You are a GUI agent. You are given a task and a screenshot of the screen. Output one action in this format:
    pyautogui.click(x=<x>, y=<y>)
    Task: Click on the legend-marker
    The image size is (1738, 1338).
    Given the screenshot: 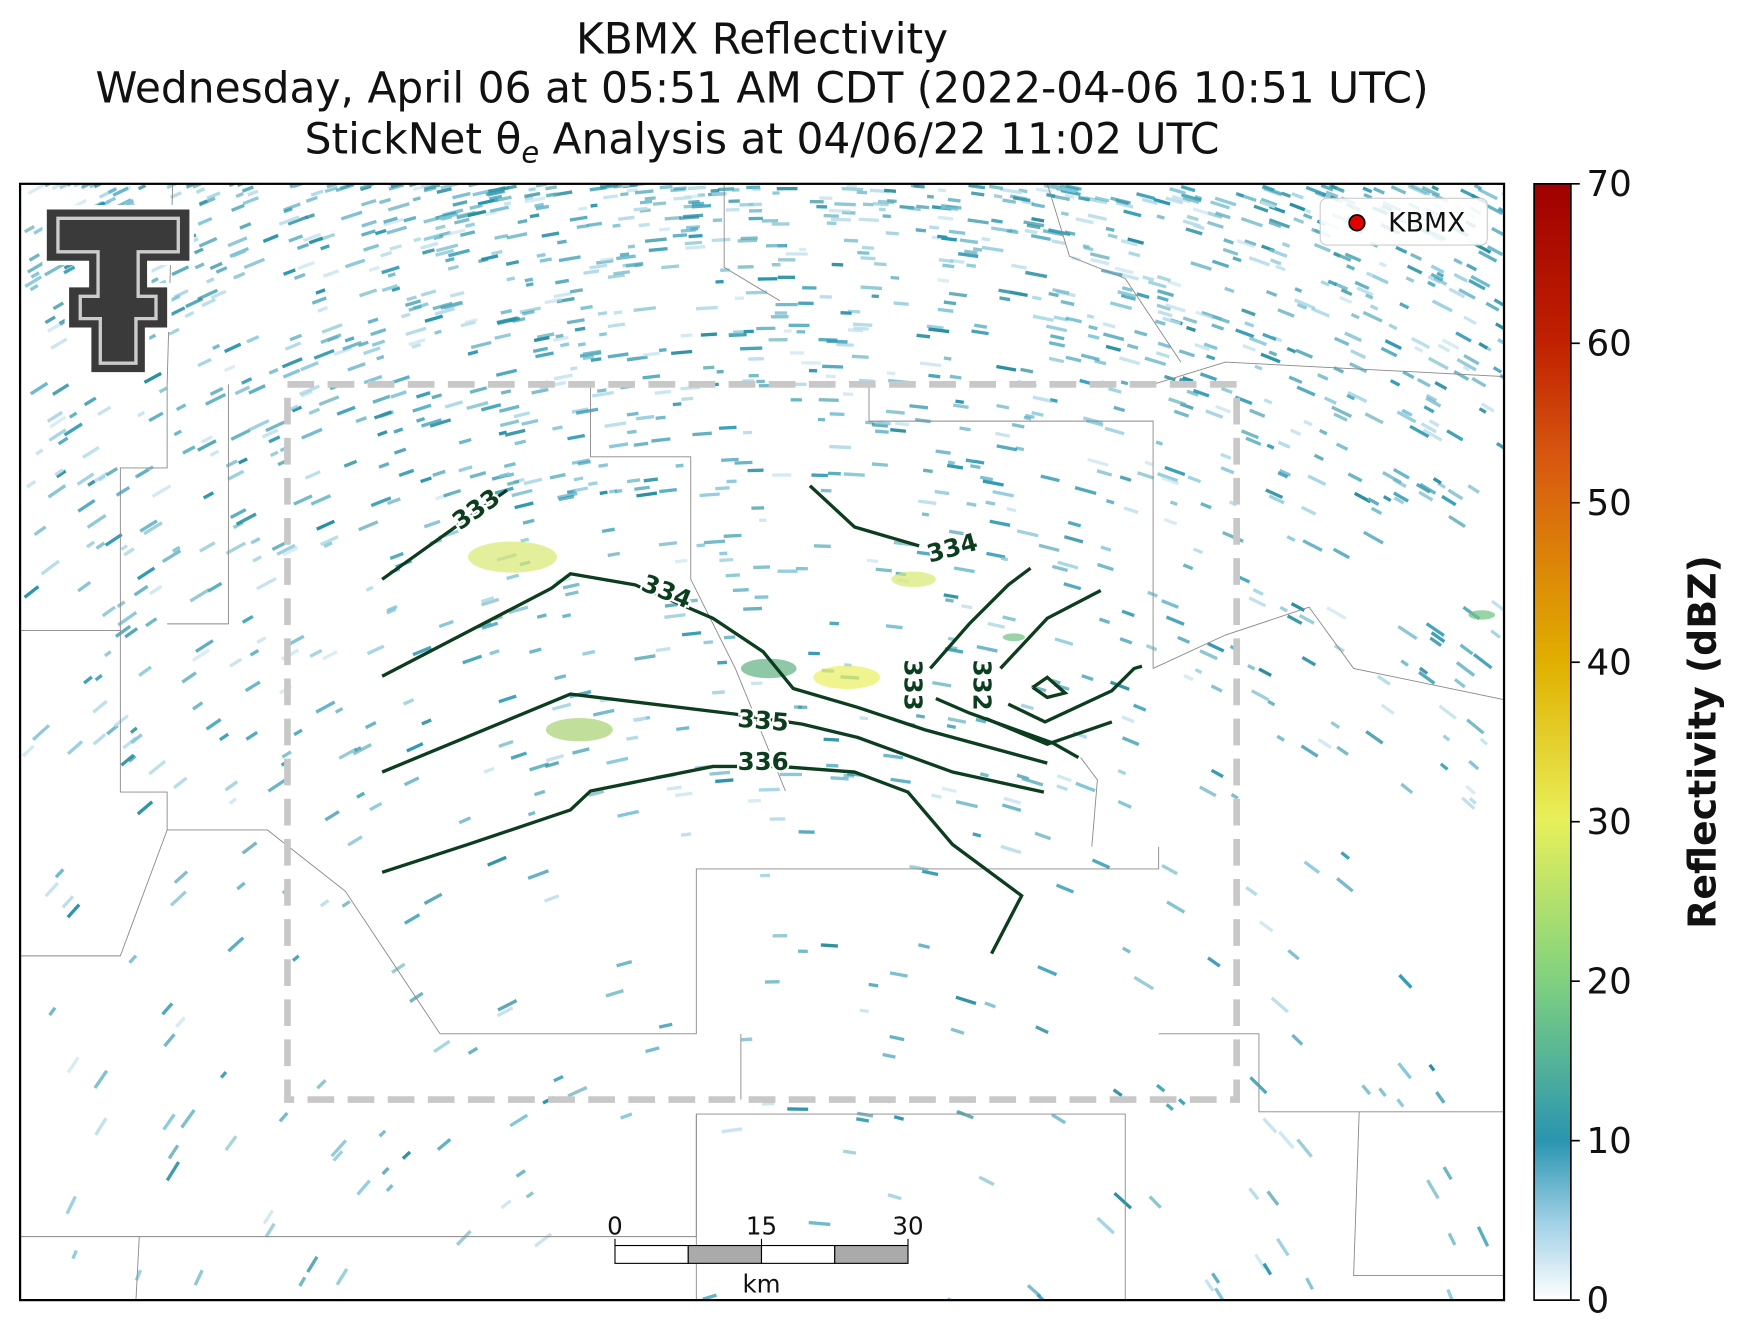 What is the action you would take?
    pyautogui.click(x=1357, y=223)
    